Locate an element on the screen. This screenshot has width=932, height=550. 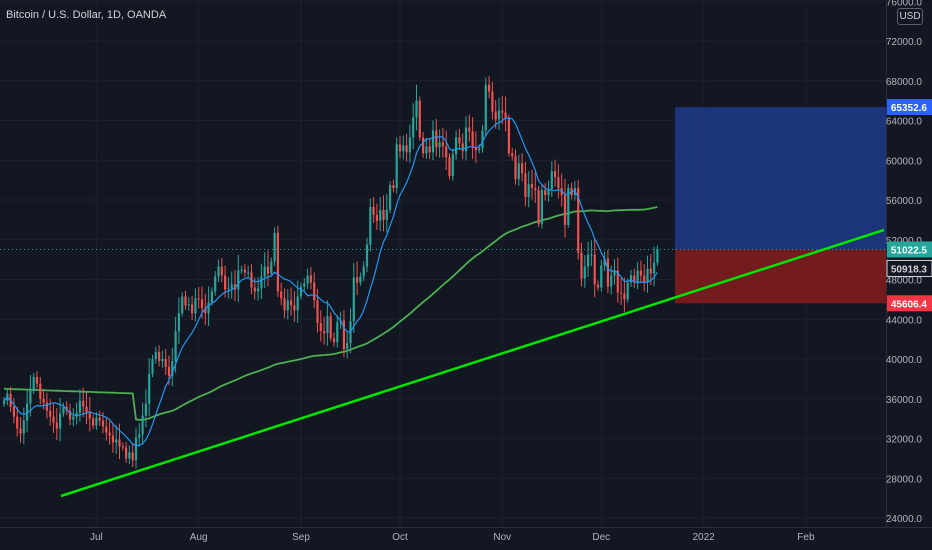
time-tick-label: 2022 is located at coordinates (703, 537).